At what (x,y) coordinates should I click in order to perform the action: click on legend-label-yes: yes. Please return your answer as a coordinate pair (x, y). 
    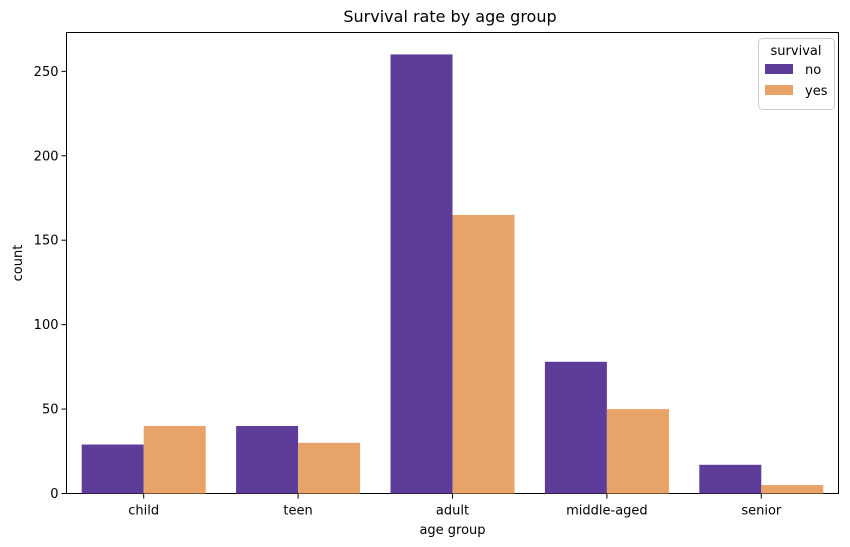
    Looking at the image, I should click on (816, 91).